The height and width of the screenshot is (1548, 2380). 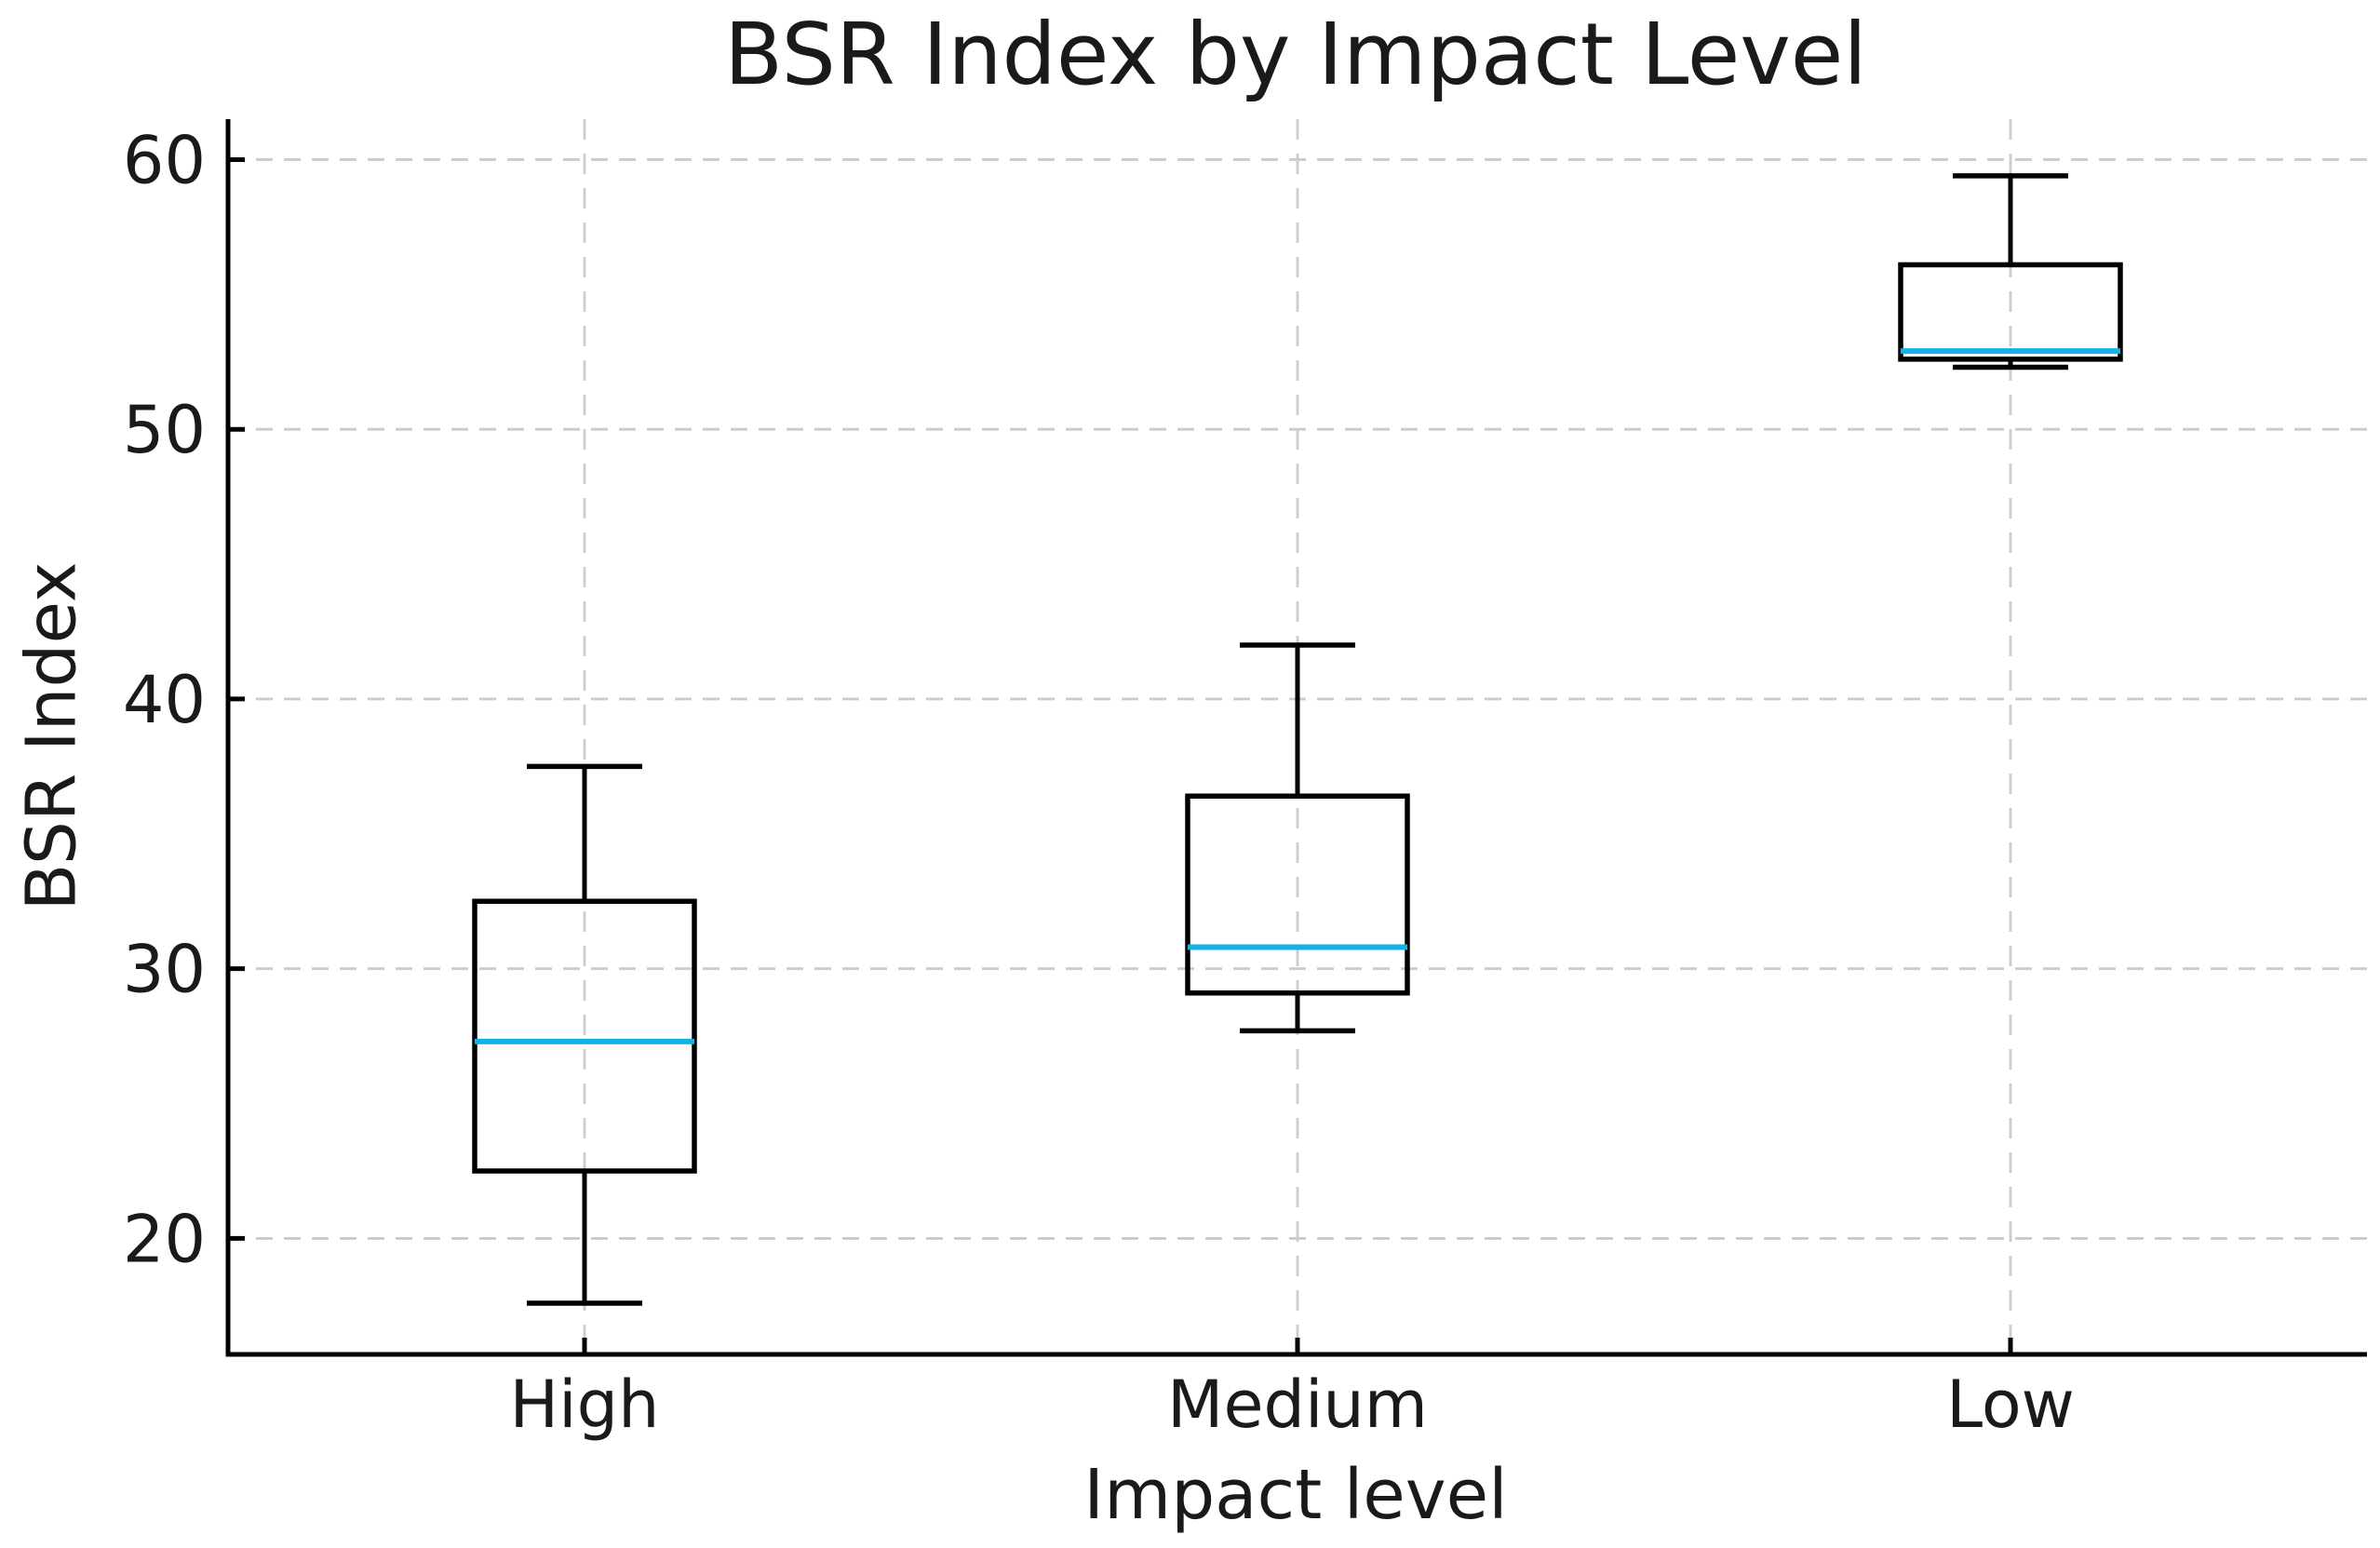 What do you see at coordinates (164, 700) in the screenshot?
I see `y-tick-label-40: 40` at bounding box center [164, 700].